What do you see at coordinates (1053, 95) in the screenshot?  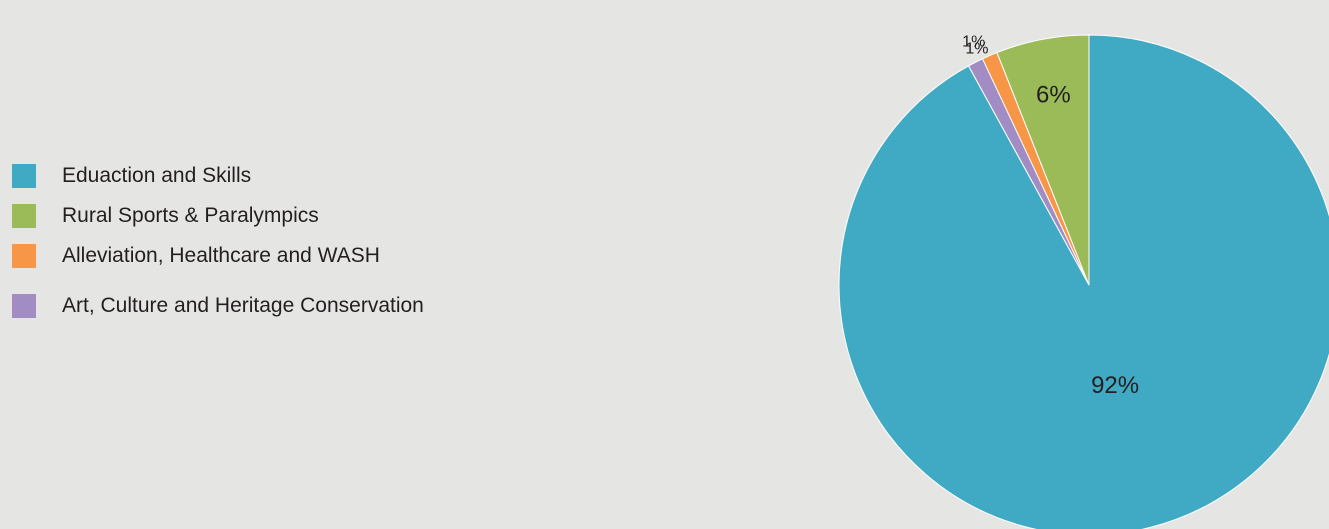 I see `label-rural-sports: 6%` at bounding box center [1053, 95].